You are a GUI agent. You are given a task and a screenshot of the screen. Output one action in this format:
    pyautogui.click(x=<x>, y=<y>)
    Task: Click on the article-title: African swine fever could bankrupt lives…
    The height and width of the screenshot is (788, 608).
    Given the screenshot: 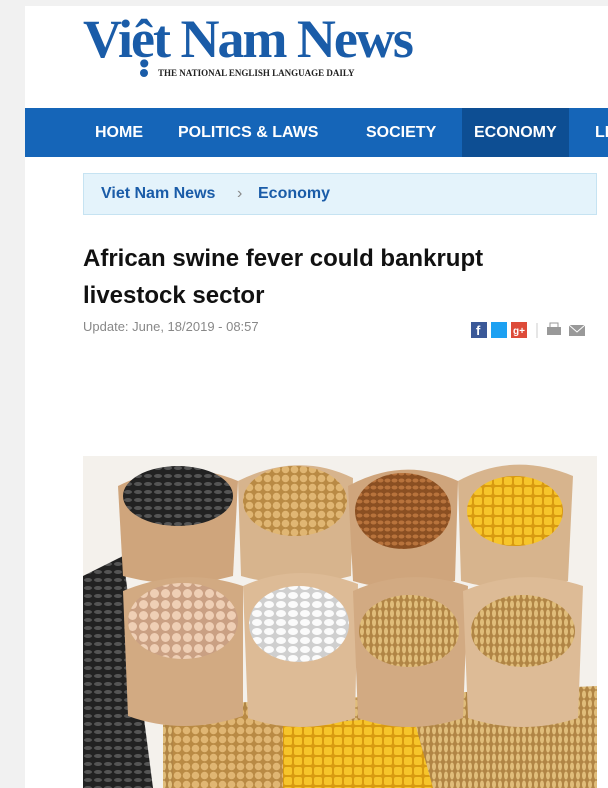 What is the action you would take?
    pyautogui.click(x=283, y=277)
    